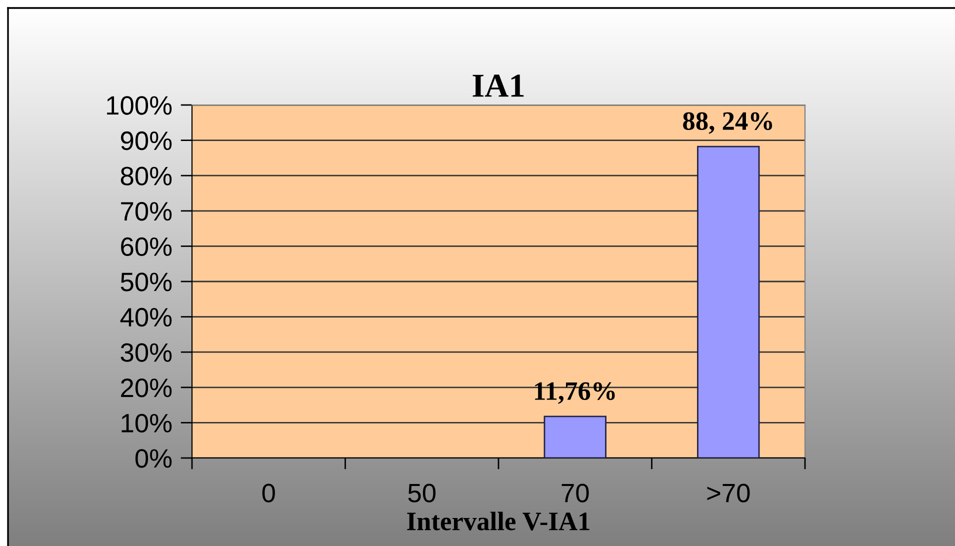 The image size is (955, 546). Describe the element at coordinates (498, 521) in the screenshot. I see `x-axis-title: Intervalle V-IA1` at that location.